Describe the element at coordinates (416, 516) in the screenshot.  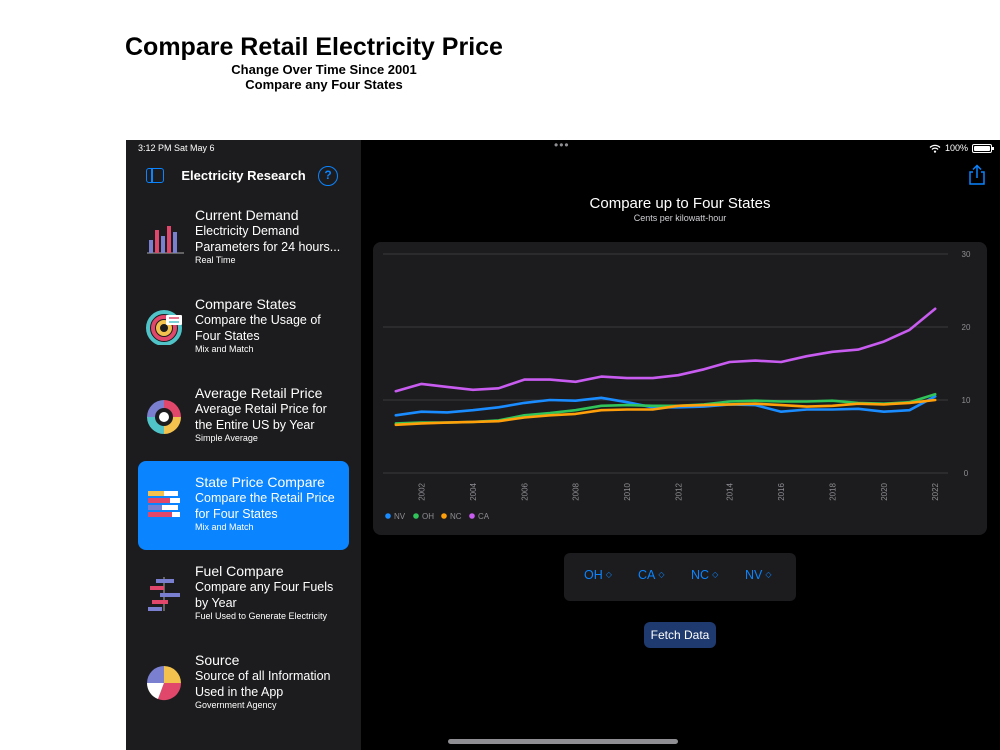
I see `legend-marker-oh` at that location.